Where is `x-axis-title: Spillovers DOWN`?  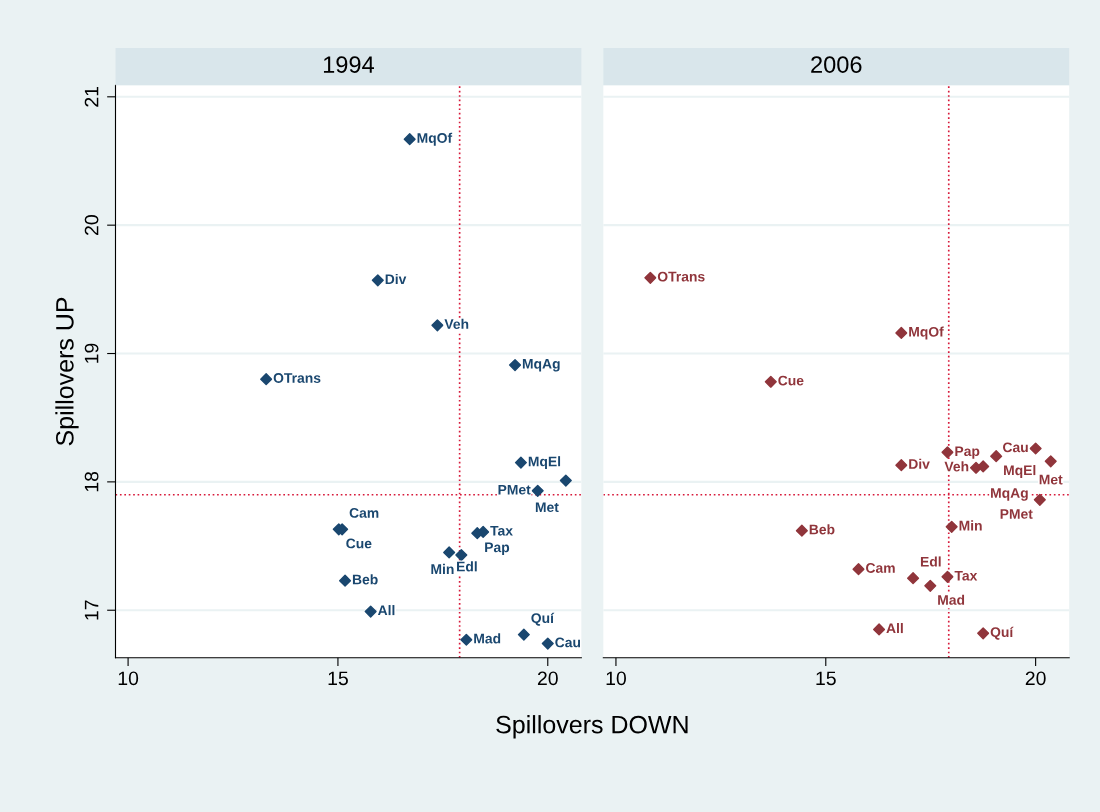 x-axis-title: Spillovers DOWN is located at coordinates (592, 727).